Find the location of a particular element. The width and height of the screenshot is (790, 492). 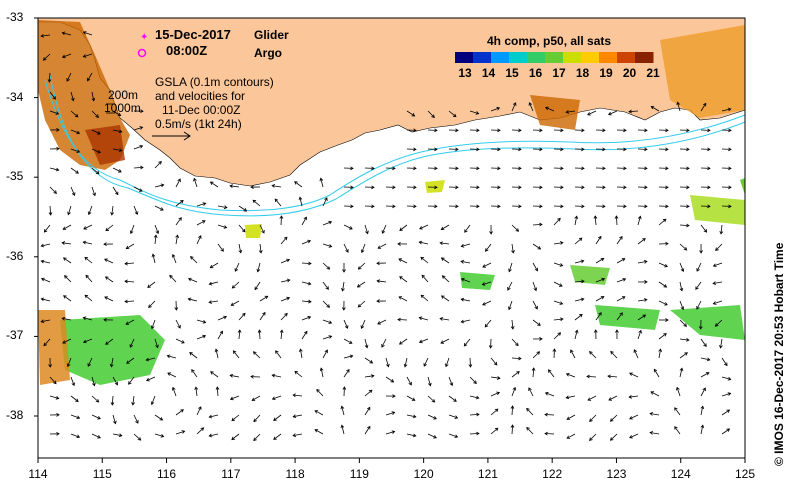

x-tick-label: 116 is located at coordinates (166, 474).